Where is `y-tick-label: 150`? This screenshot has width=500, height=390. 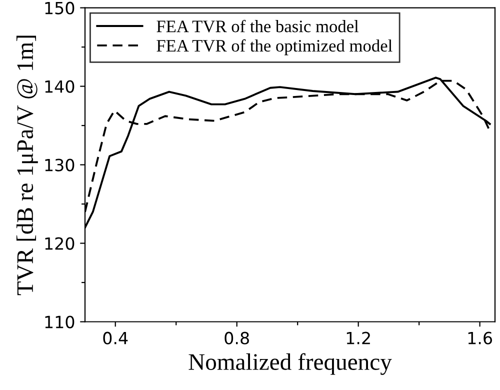
y-tick-label: 150 is located at coordinates (59, 8).